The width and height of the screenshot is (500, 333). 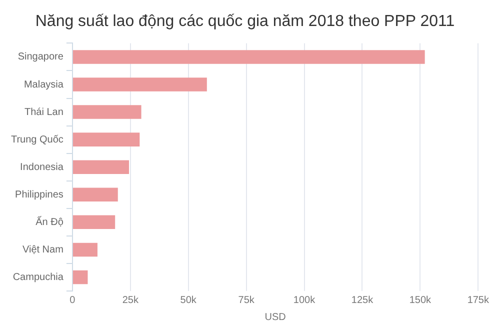 I want to click on y-tick-label: Ấn Độ, so click(x=50, y=222).